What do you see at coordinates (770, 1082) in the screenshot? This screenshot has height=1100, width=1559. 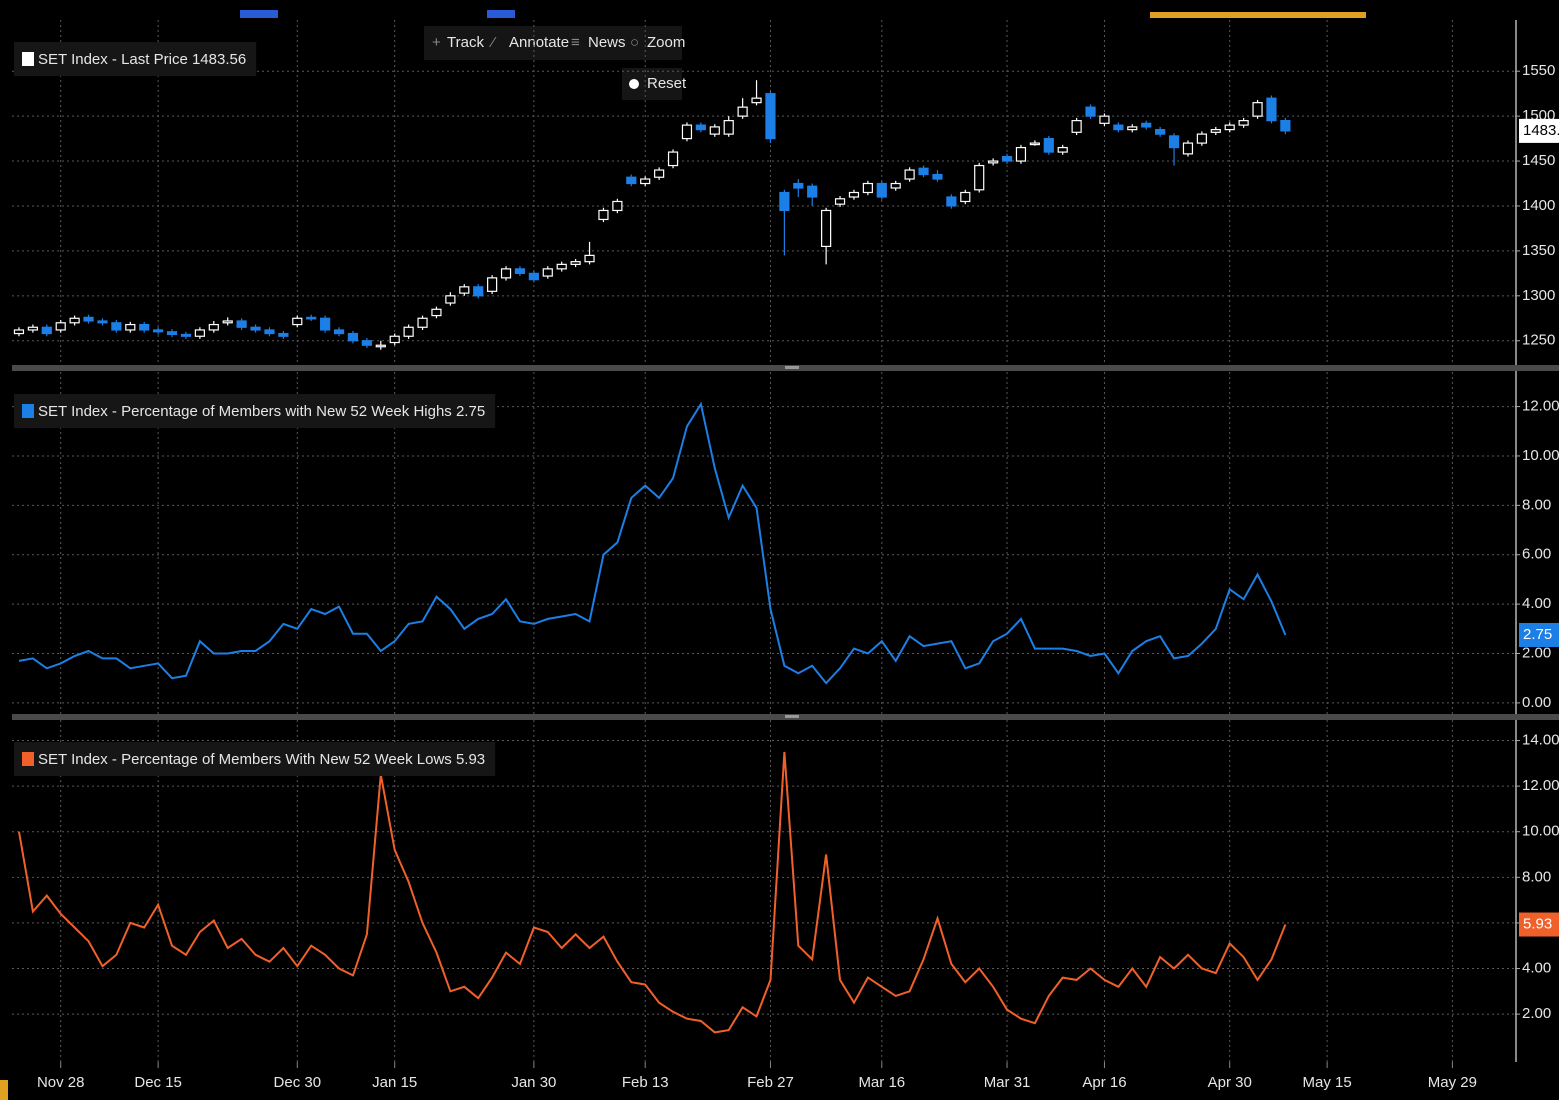 I see `x-tick-label: Feb 27` at bounding box center [770, 1082].